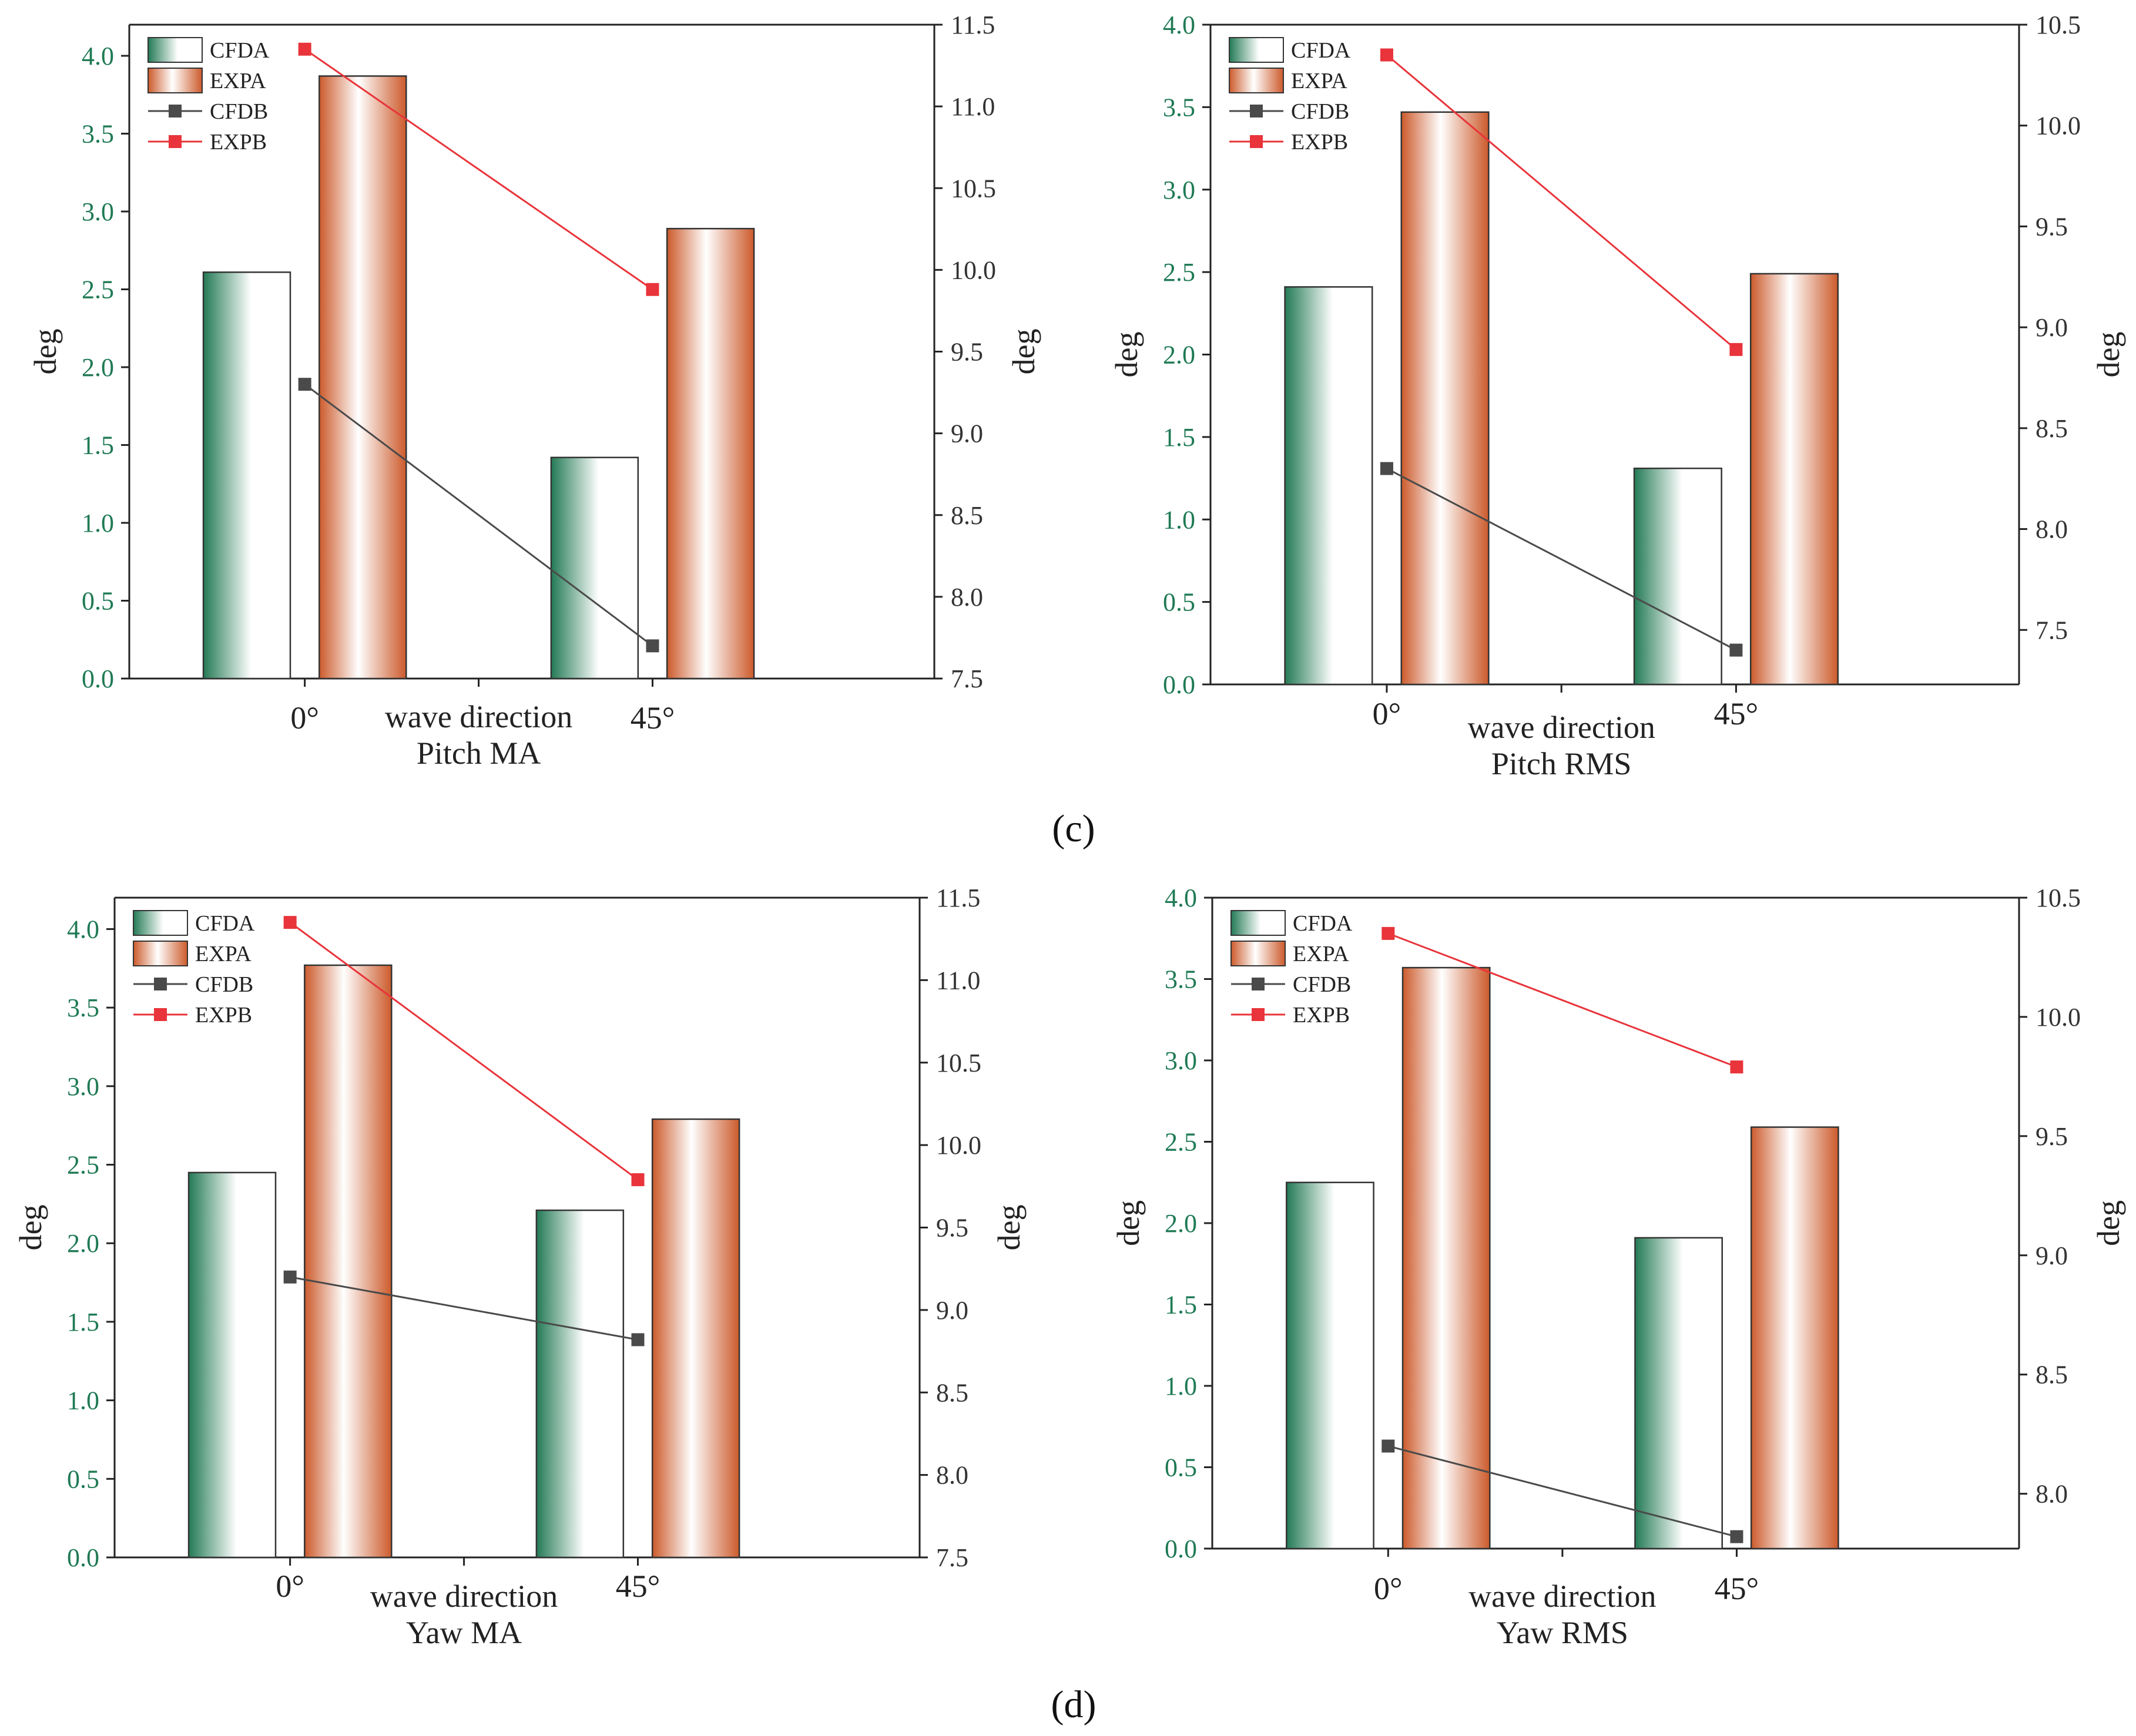  I want to click on panel-title: Yaw RMS, so click(1563, 1632).